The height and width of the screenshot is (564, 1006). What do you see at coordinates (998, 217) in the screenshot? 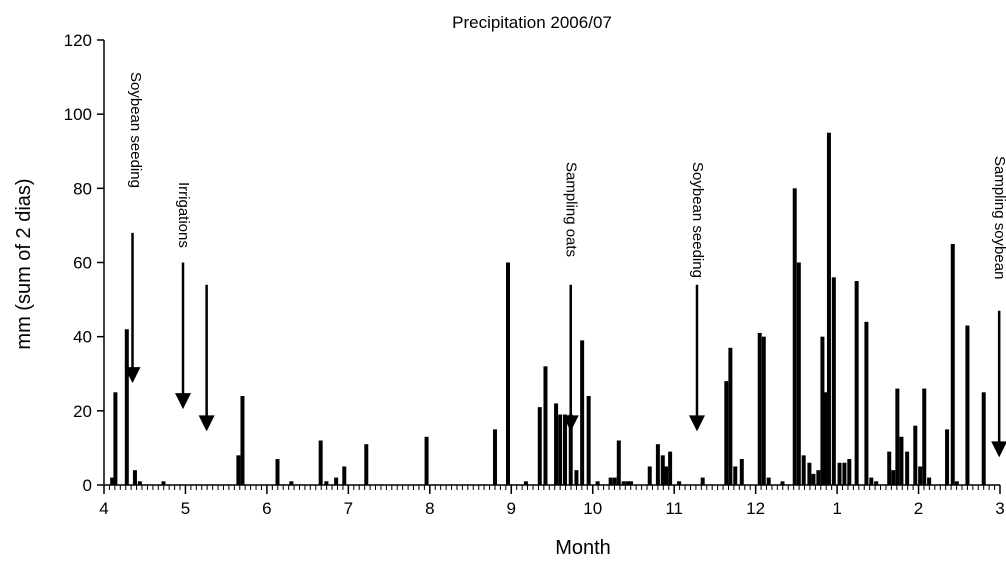
I see `annotation-label: Sampling soybean` at bounding box center [998, 217].